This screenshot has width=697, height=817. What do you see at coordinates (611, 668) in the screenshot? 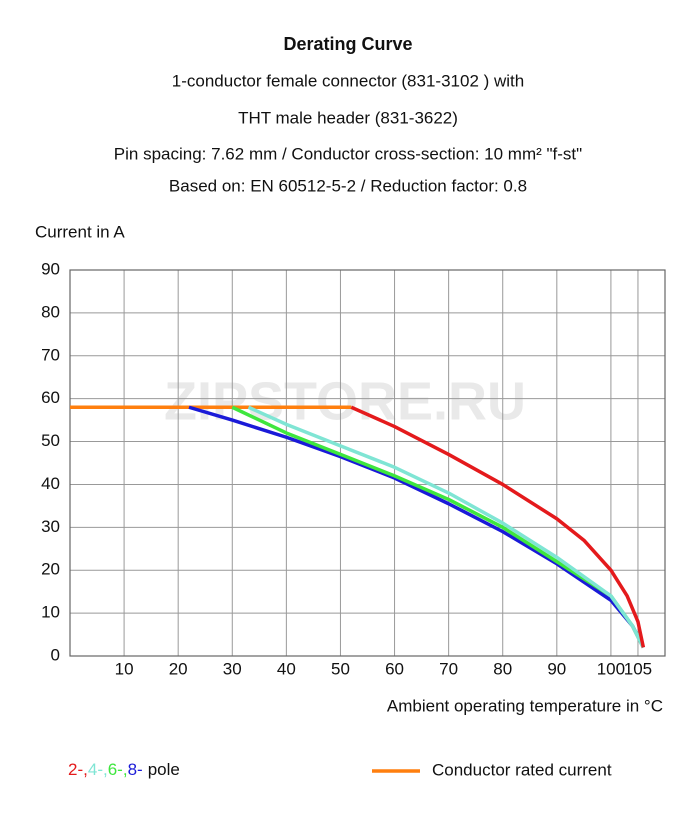
I see `x-tick-label: 100` at bounding box center [611, 668].